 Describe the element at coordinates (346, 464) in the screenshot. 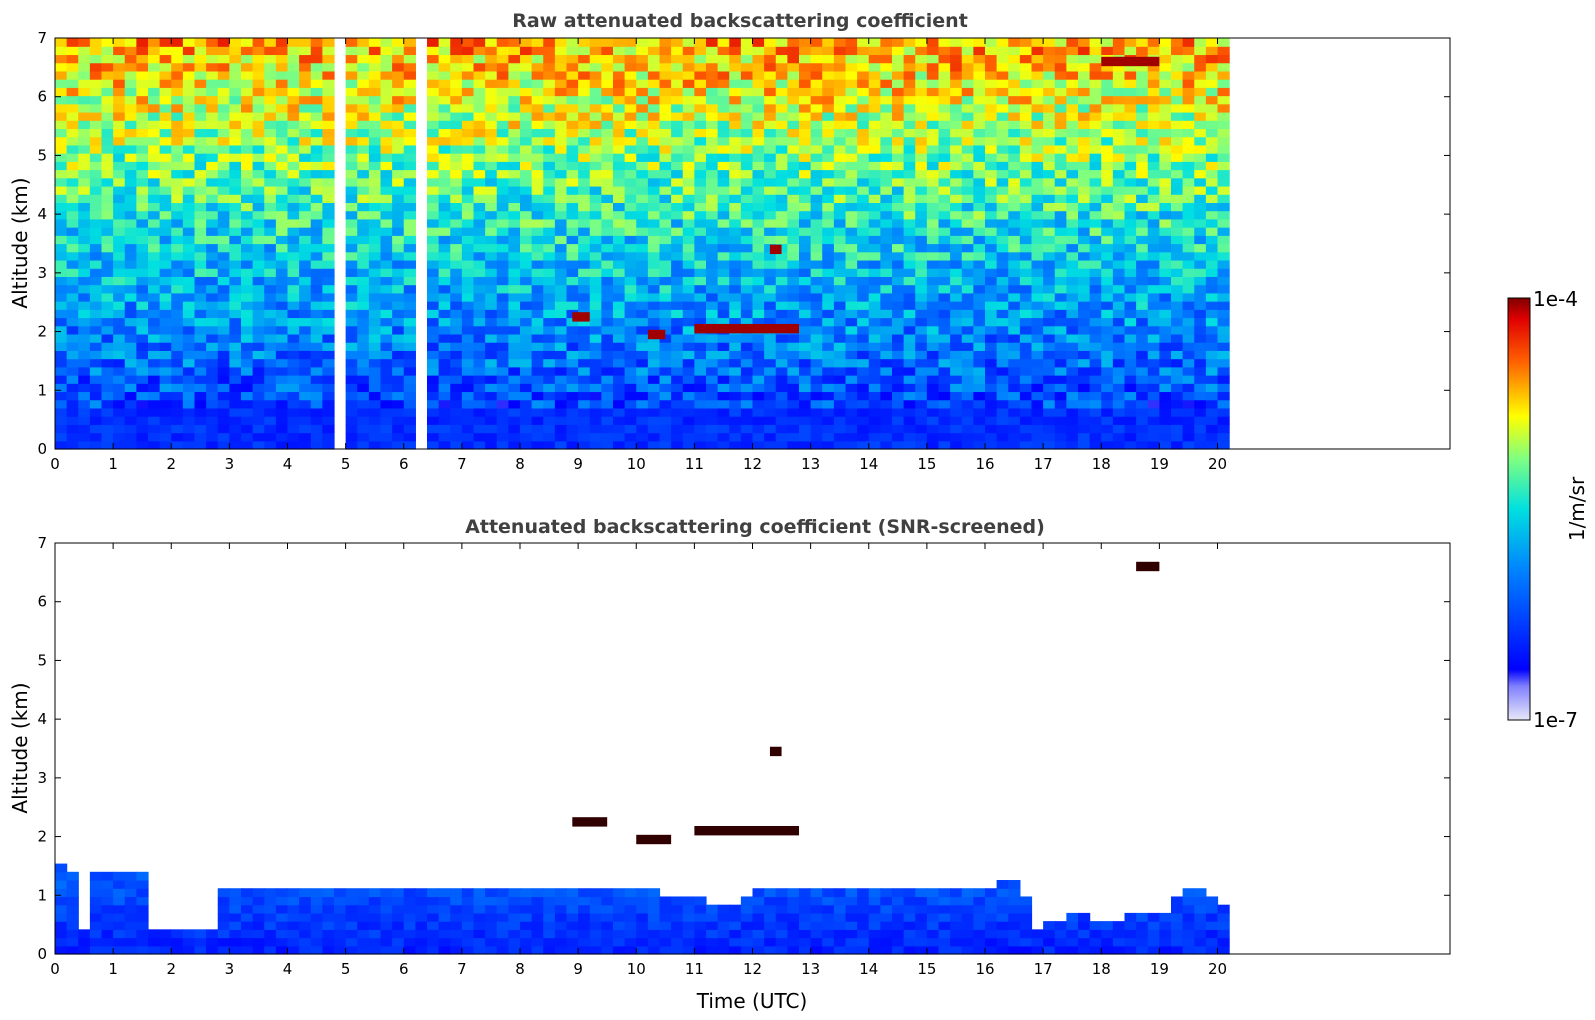

I see `x-tick-label: 5` at that location.